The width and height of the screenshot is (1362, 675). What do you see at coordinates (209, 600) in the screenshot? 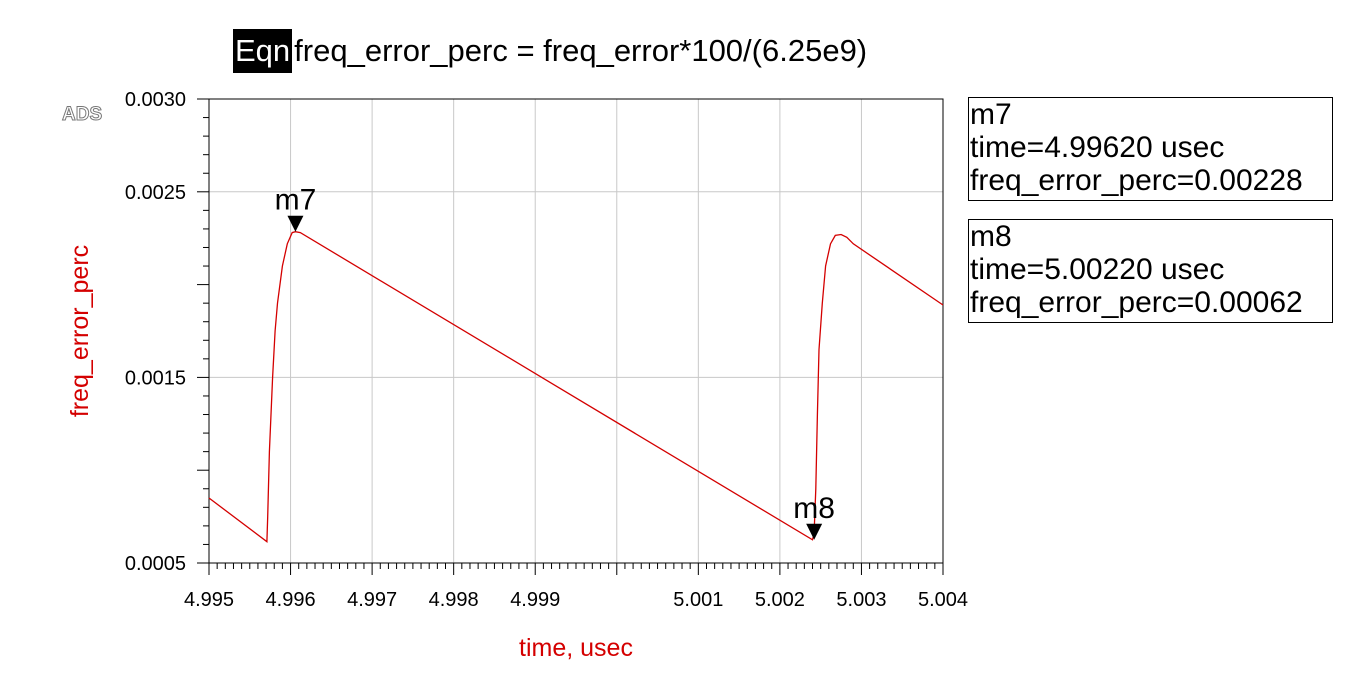
I see `x-tick-label: 4.995` at bounding box center [209, 600].